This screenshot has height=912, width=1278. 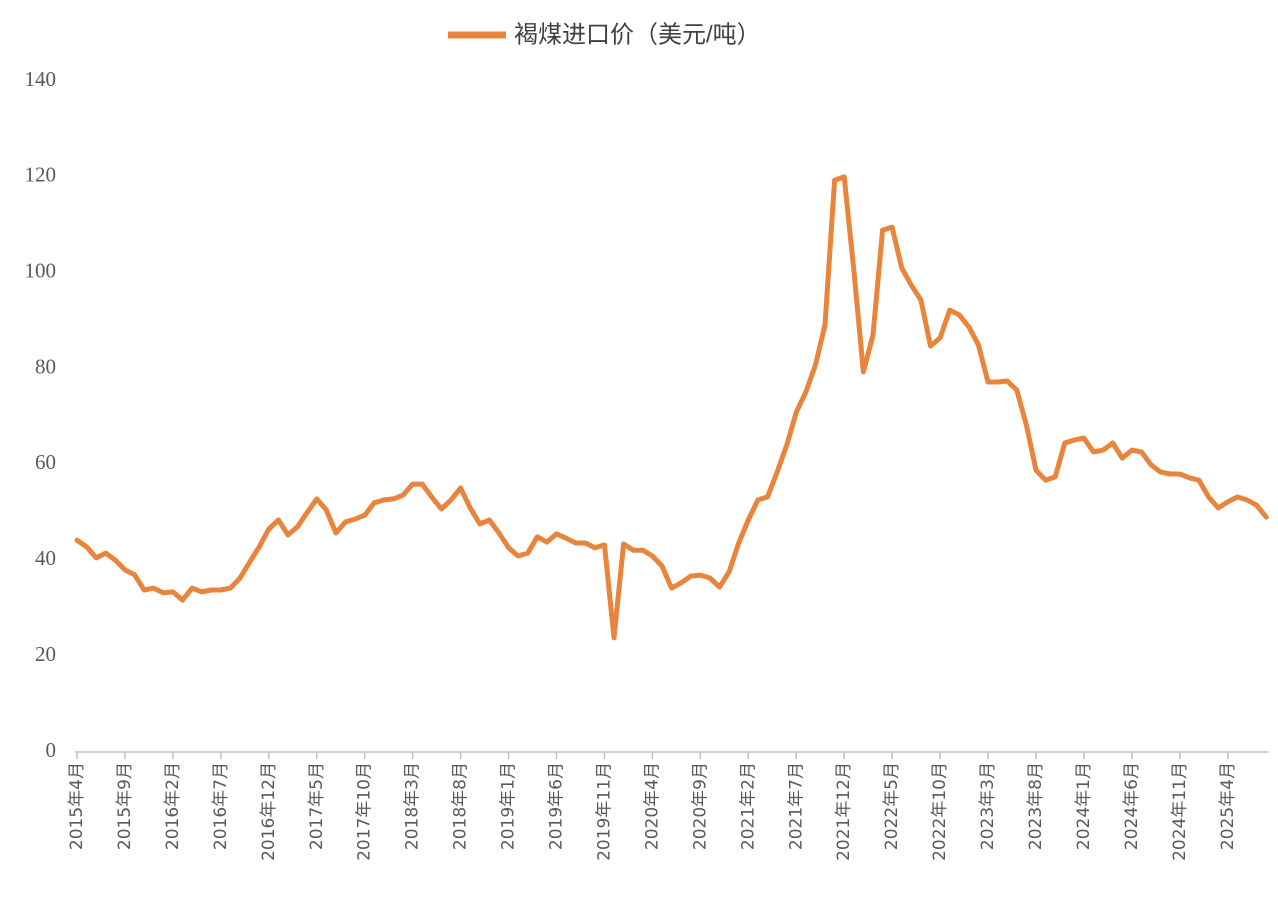 I want to click on x-tick-label: 2024年6月, so click(x=1132, y=806).